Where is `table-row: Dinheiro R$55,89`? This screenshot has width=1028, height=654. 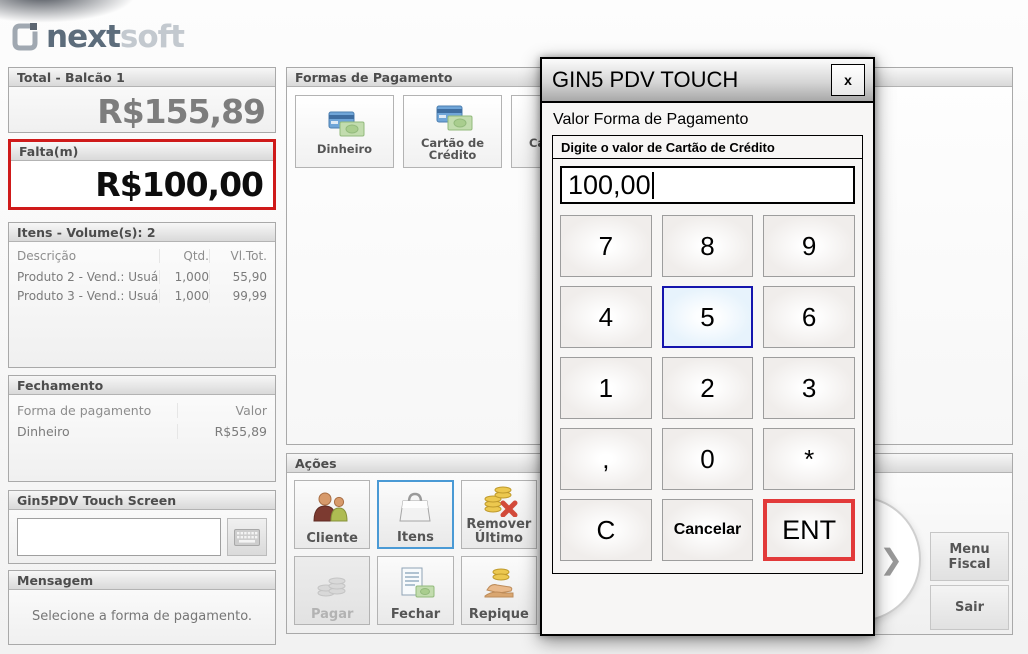
table-row: Dinheiro R$55,89 is located at coordinates (142, 430).